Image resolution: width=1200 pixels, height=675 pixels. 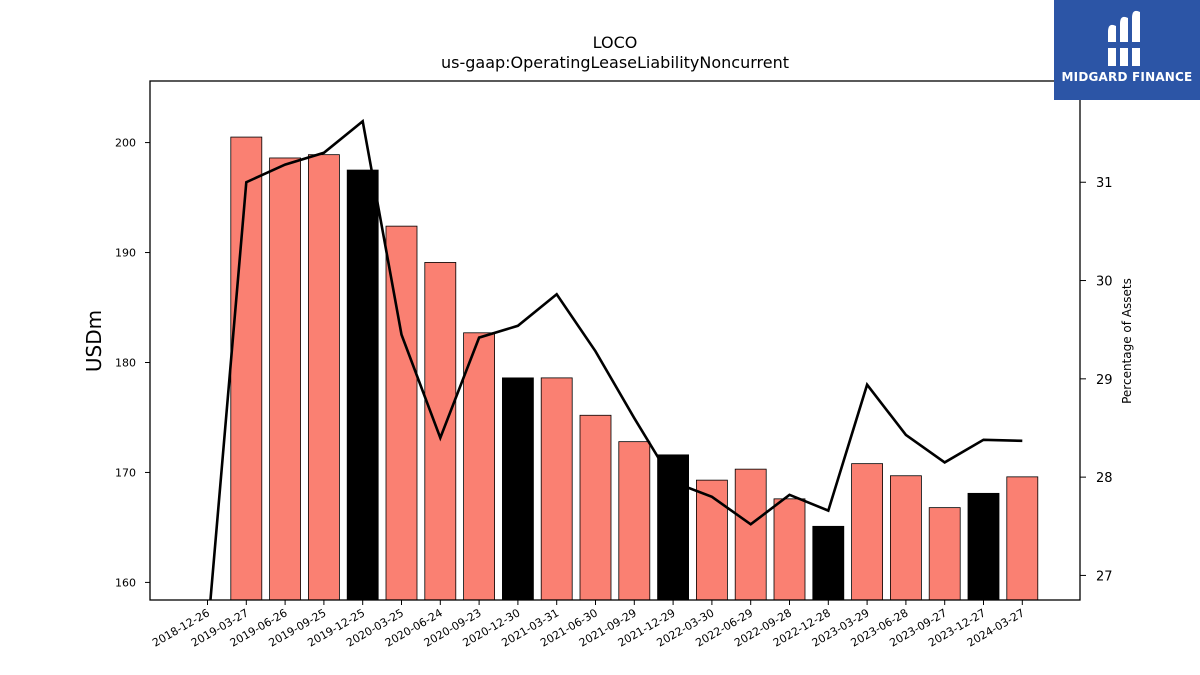 What do you see at coordinates (1127, 341) in the screenshot?
I see `y2-axis-label: Percentage of Assets` at bounding box center [1127, 341].